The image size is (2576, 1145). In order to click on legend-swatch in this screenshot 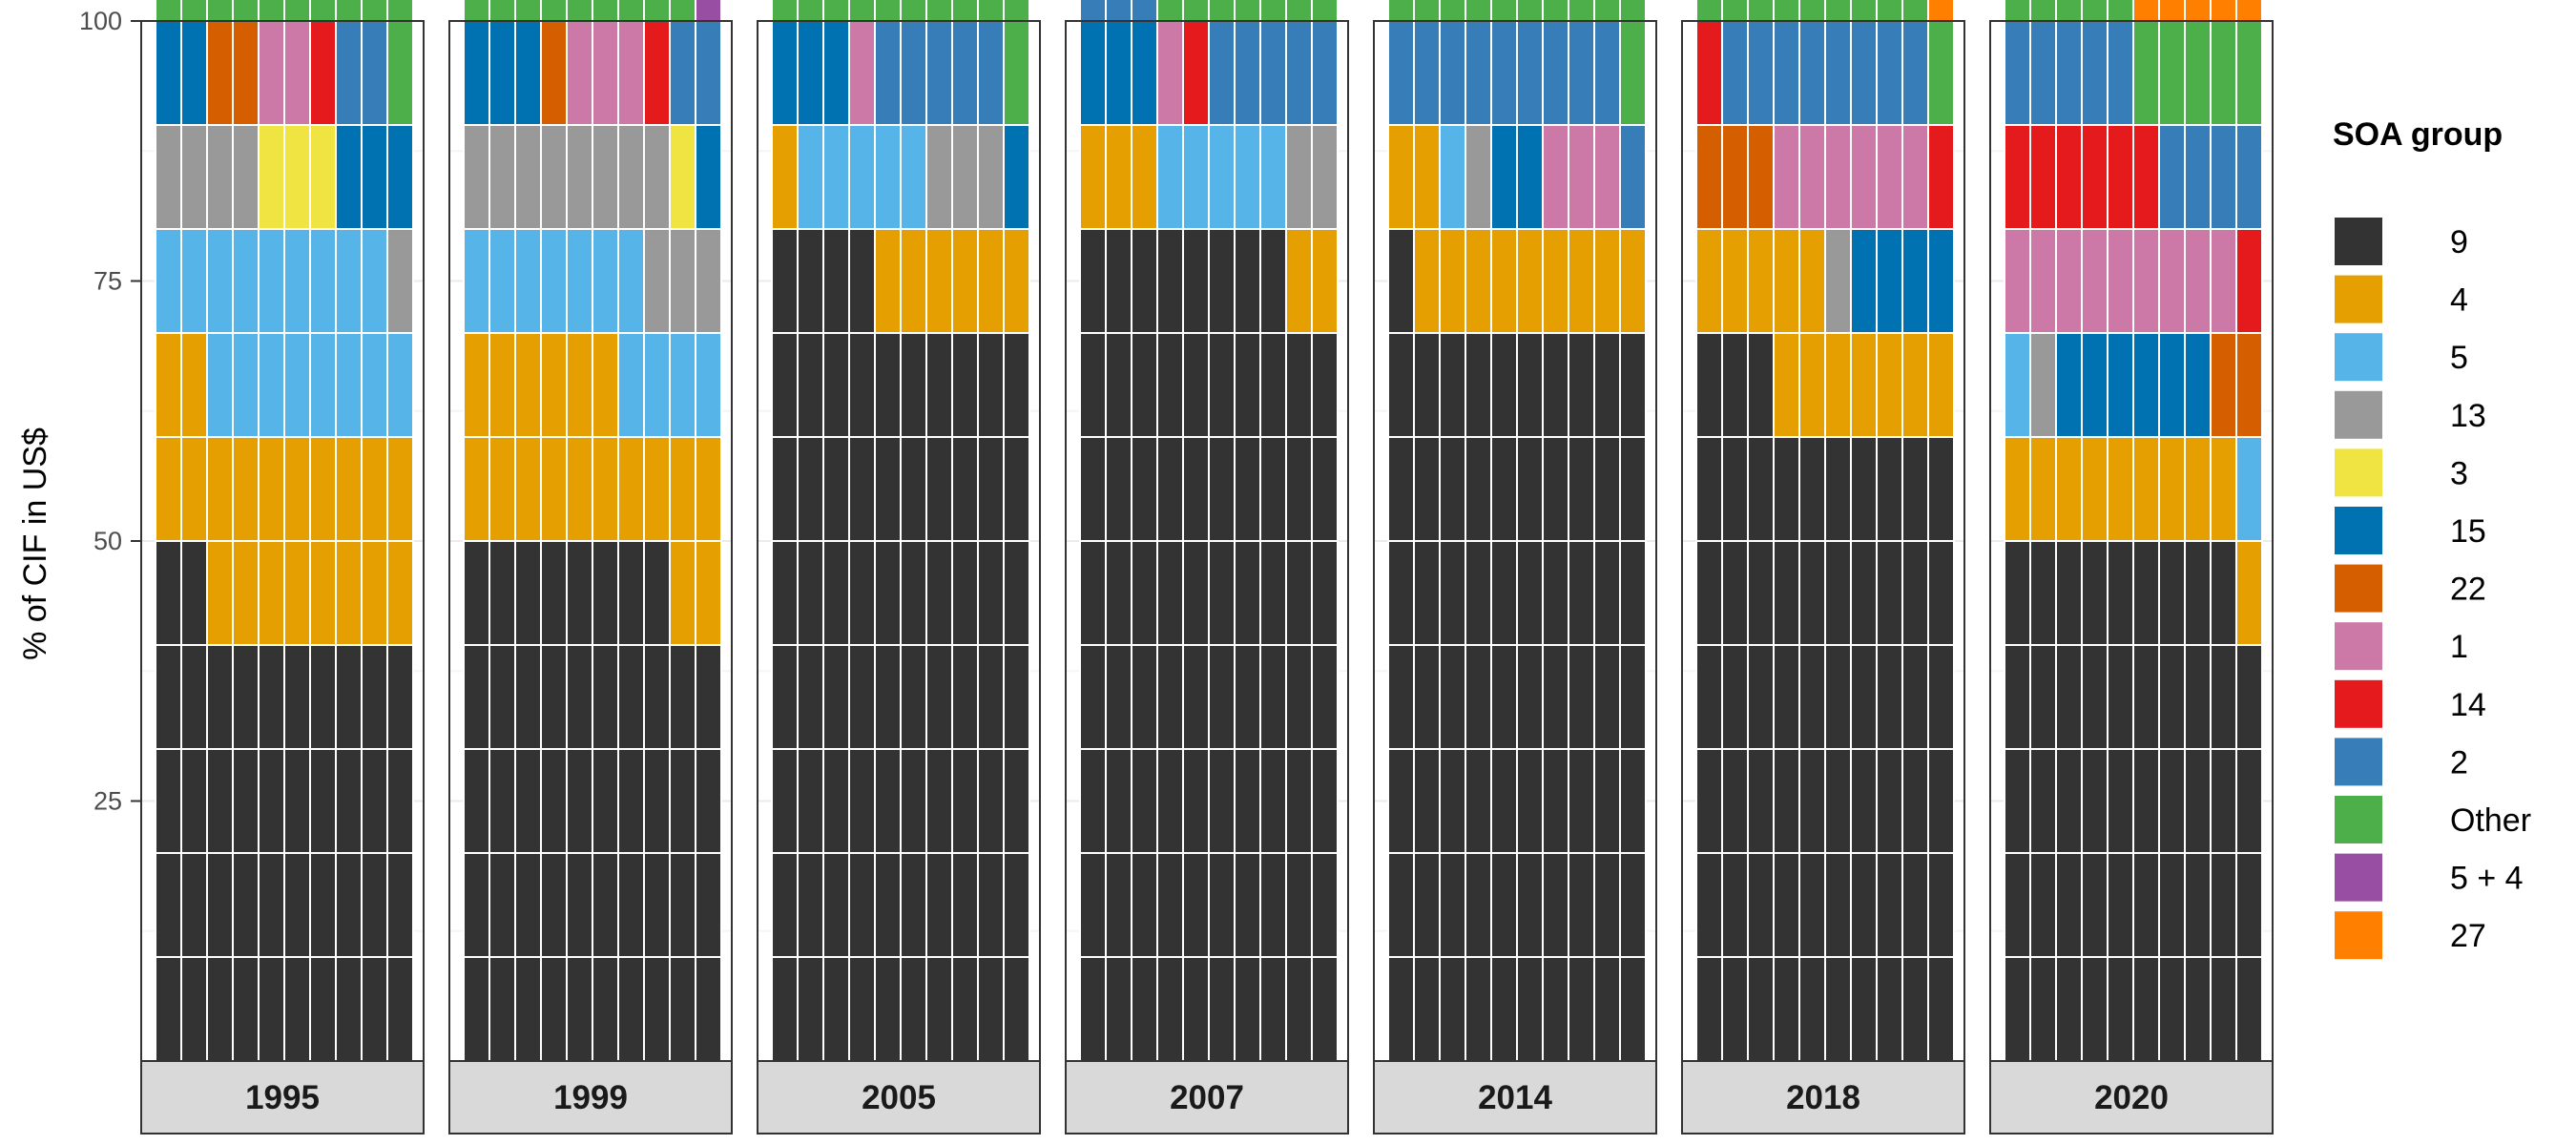, I will do `click(2358, 762)`.